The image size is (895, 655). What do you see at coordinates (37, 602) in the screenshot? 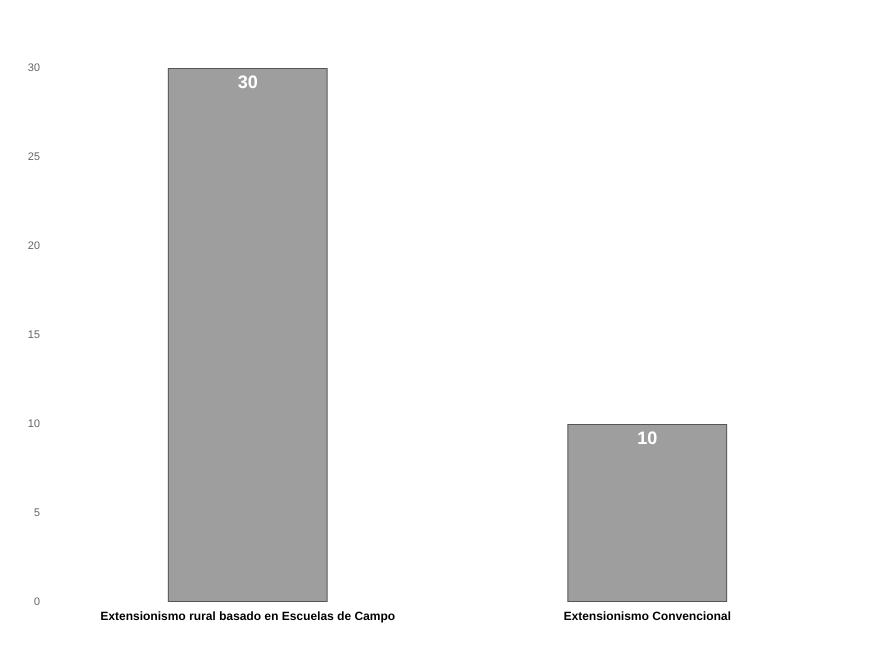
I see `y-tick-label: 0` at bounding box center [37, 602].